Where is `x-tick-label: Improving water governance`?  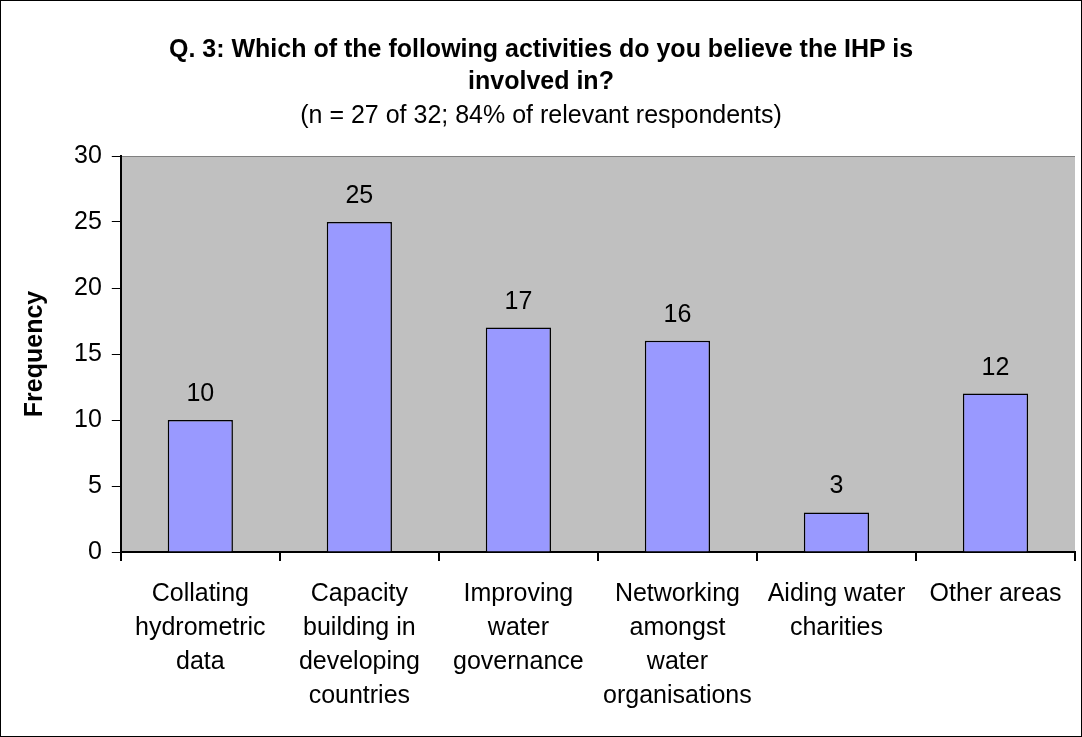
x-tick-label: Improving water governance is located at coordinates (518, 625).